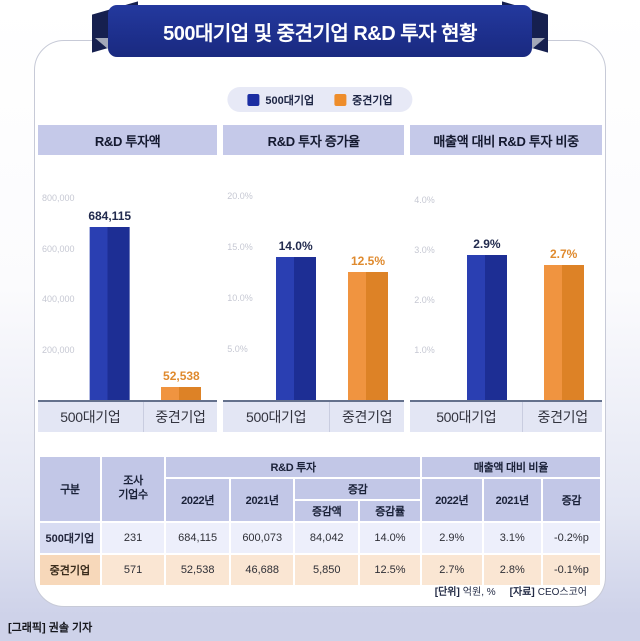  What do you see at coordinates (181, 376) in the screenshot?
I see `bar-value-label: 52,538` at bounding box center [181, 376].